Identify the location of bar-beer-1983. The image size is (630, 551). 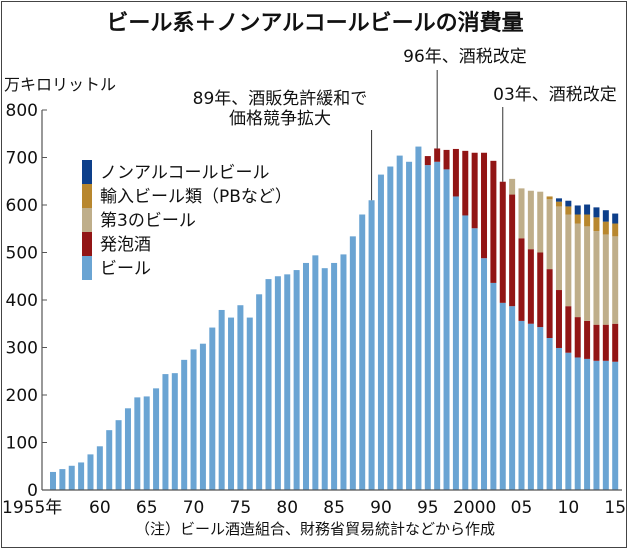
(315, 372).